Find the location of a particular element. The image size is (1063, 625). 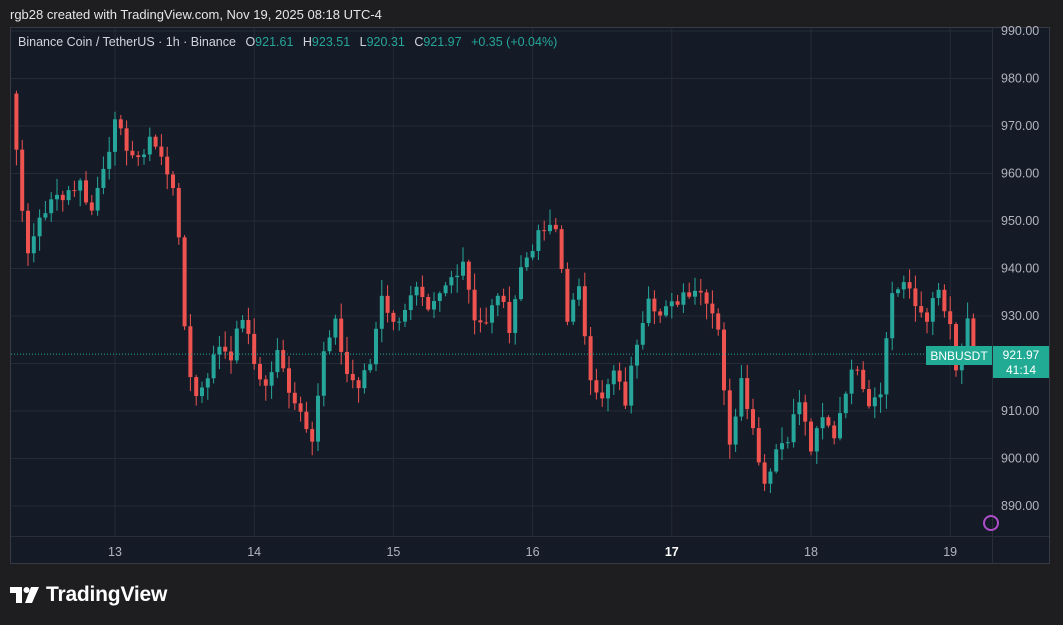

y-tick-label: 950.00 is located at coordinates (1020, 221).